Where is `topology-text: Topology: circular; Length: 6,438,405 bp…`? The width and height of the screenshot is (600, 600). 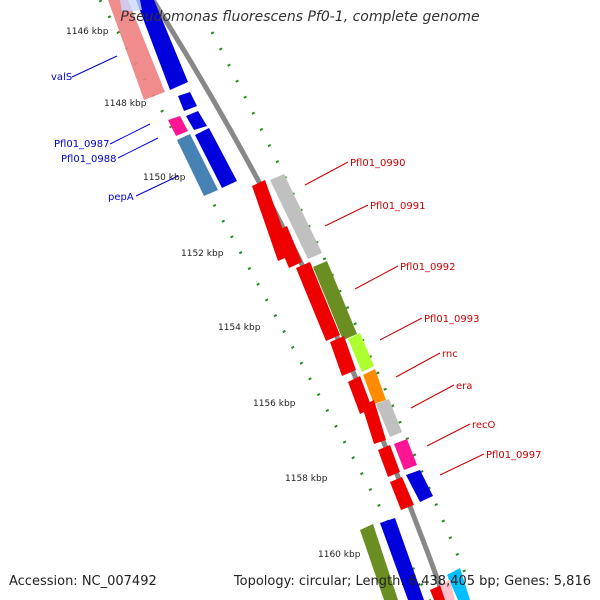 topology-text: Topology: circular; Length: 6,438,405 bp… is located at coordinates (412, 581).